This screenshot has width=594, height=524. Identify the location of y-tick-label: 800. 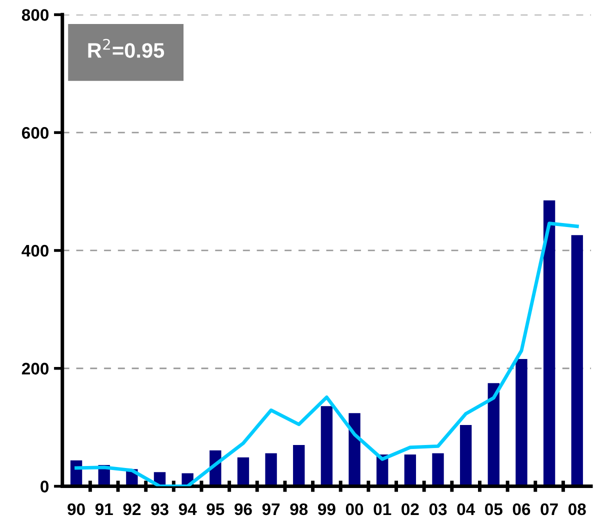
(35, 15).